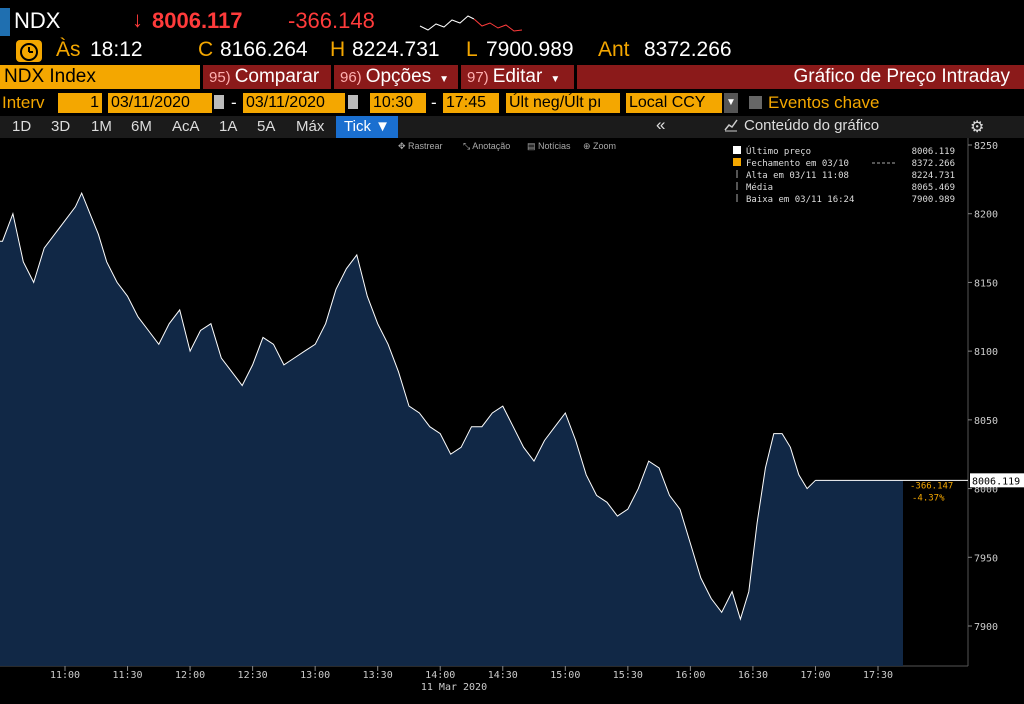 The width and height of the screenshot is (1024, 704). Describe the element at coordinates (68, 49) in the screenshot. I see `time-label: Às` at that location.